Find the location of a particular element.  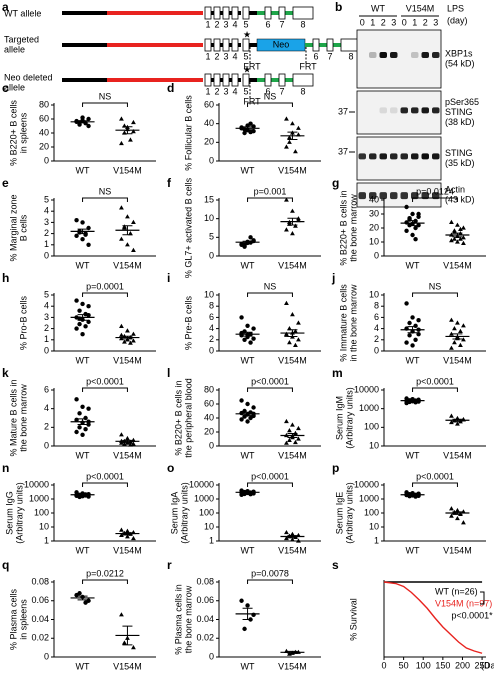

survival-line is located at coordinates (433, 617).